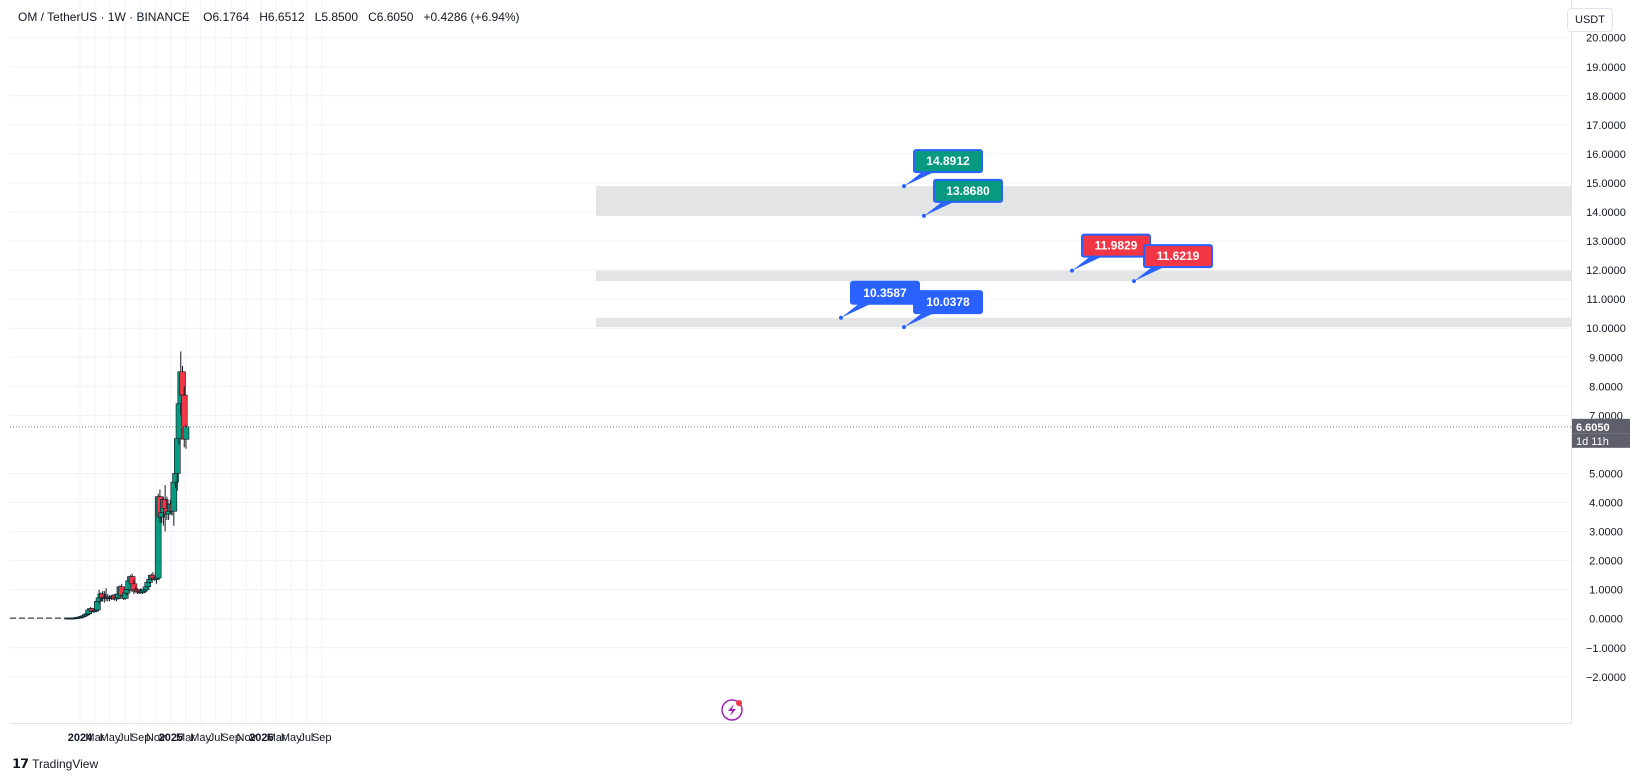  What do you see at coordinates (391, 17) in the screenshot?
I see `ohlc-close: C6.6050` at bounding box center [391, 17].